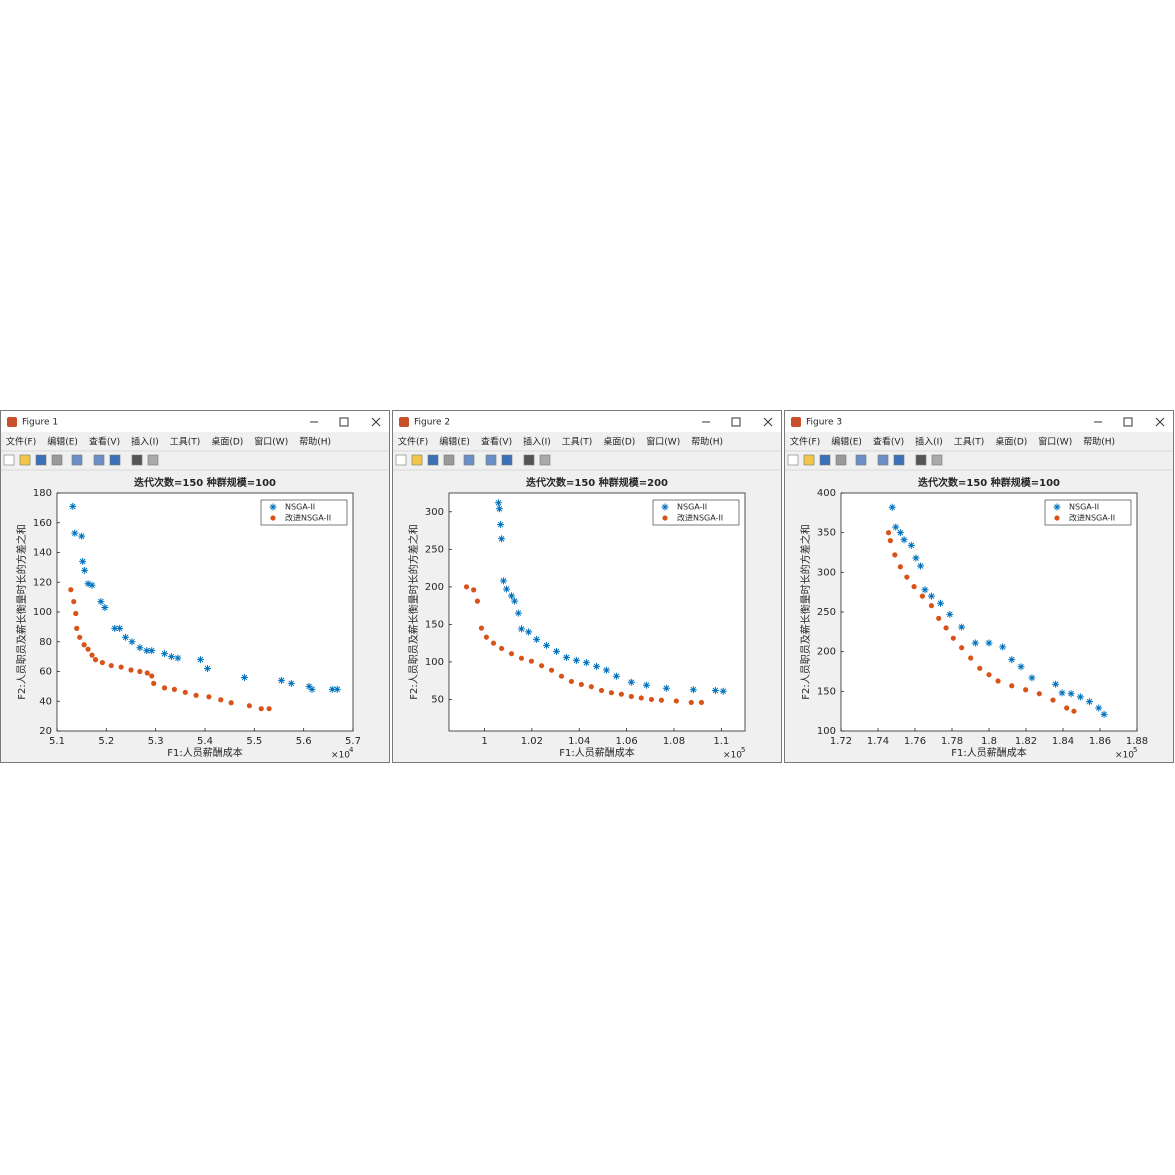  I want to click on x-tick-label: 1.72, so click(841, 741).